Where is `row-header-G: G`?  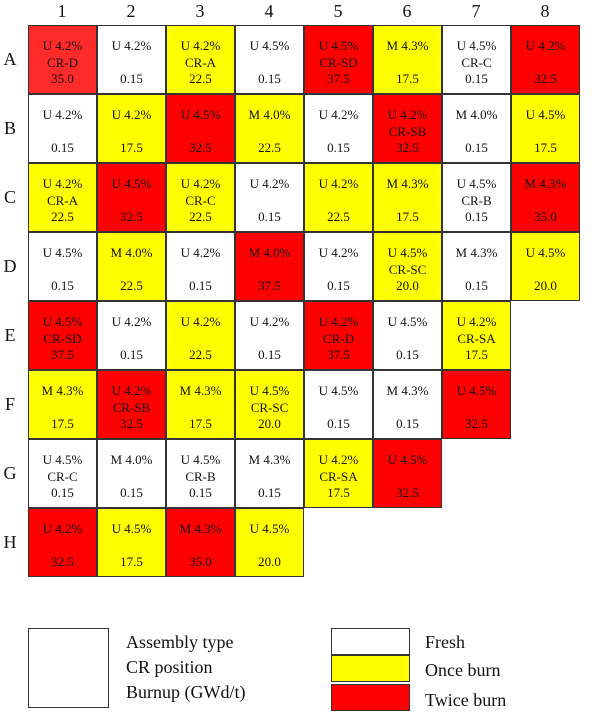 row-header-G: G is located at coordinates (10, 473).